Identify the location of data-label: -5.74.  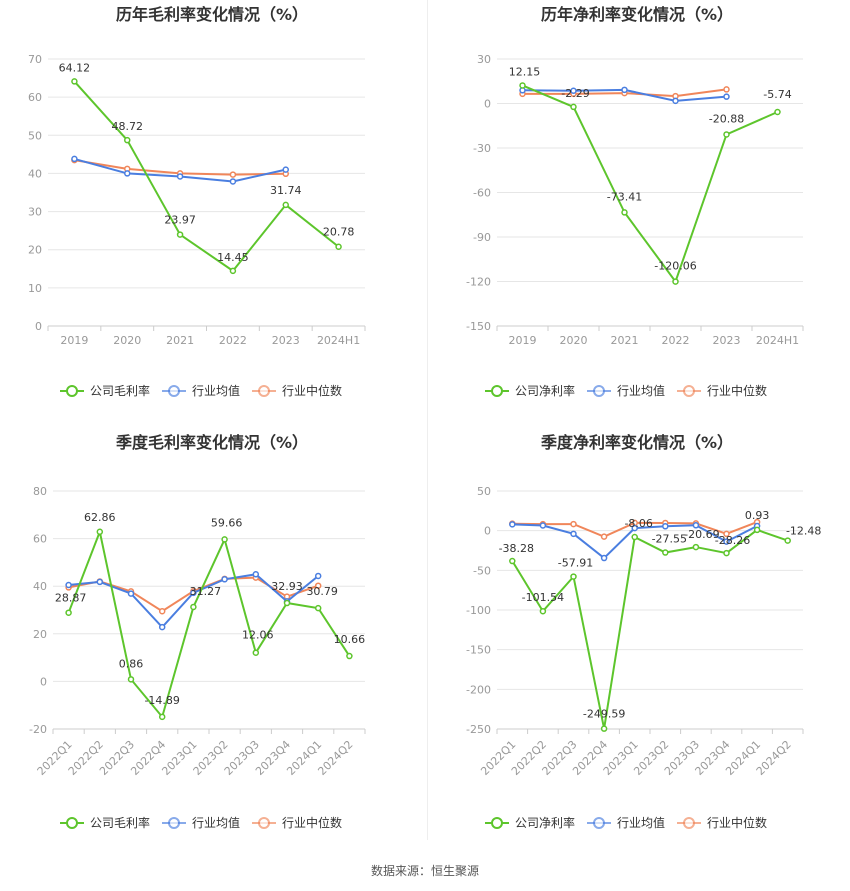
(777, 94).